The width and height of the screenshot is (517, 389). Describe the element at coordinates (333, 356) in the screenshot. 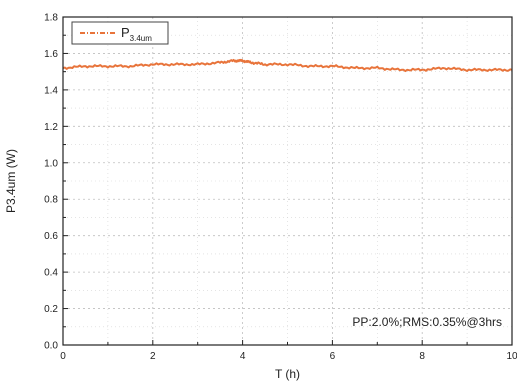

I see `x-tick-label: 6` at that location.